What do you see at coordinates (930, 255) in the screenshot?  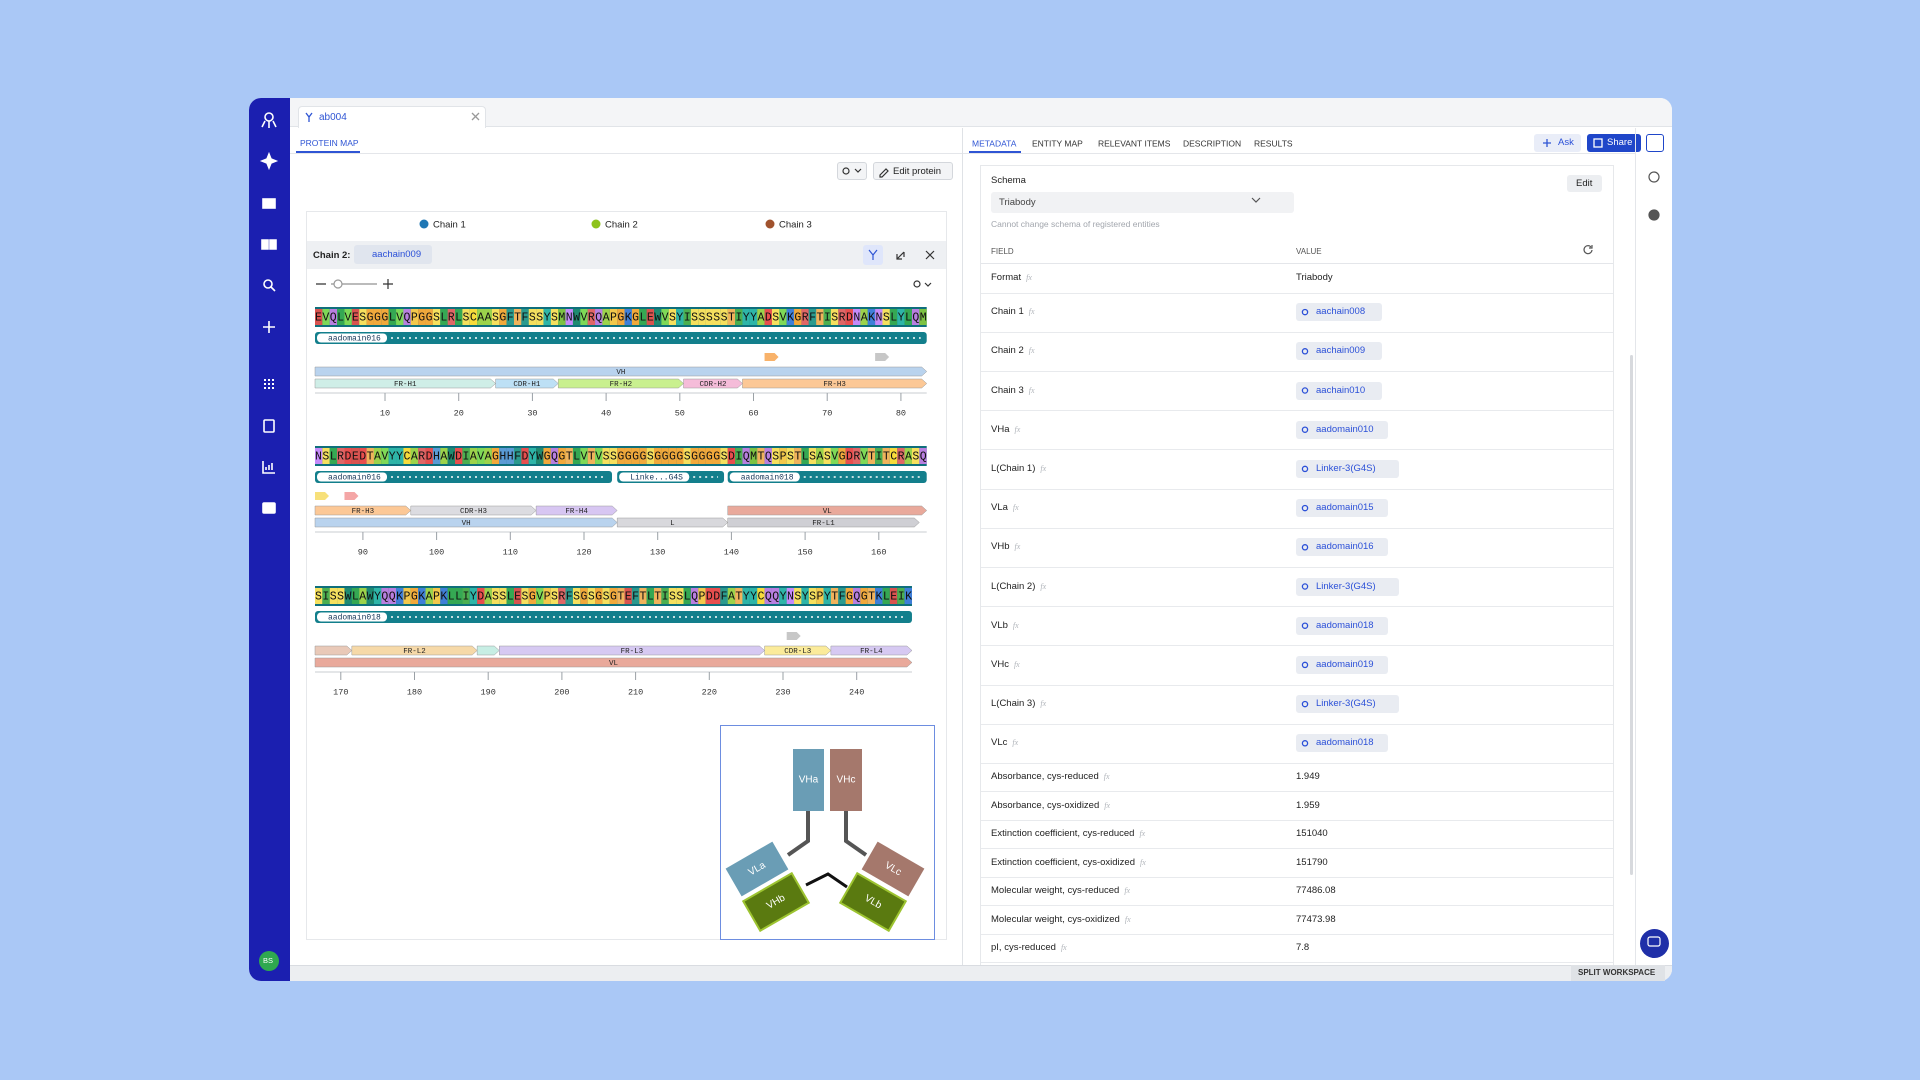 I see `chain-close` at bounding box center [930, 255].